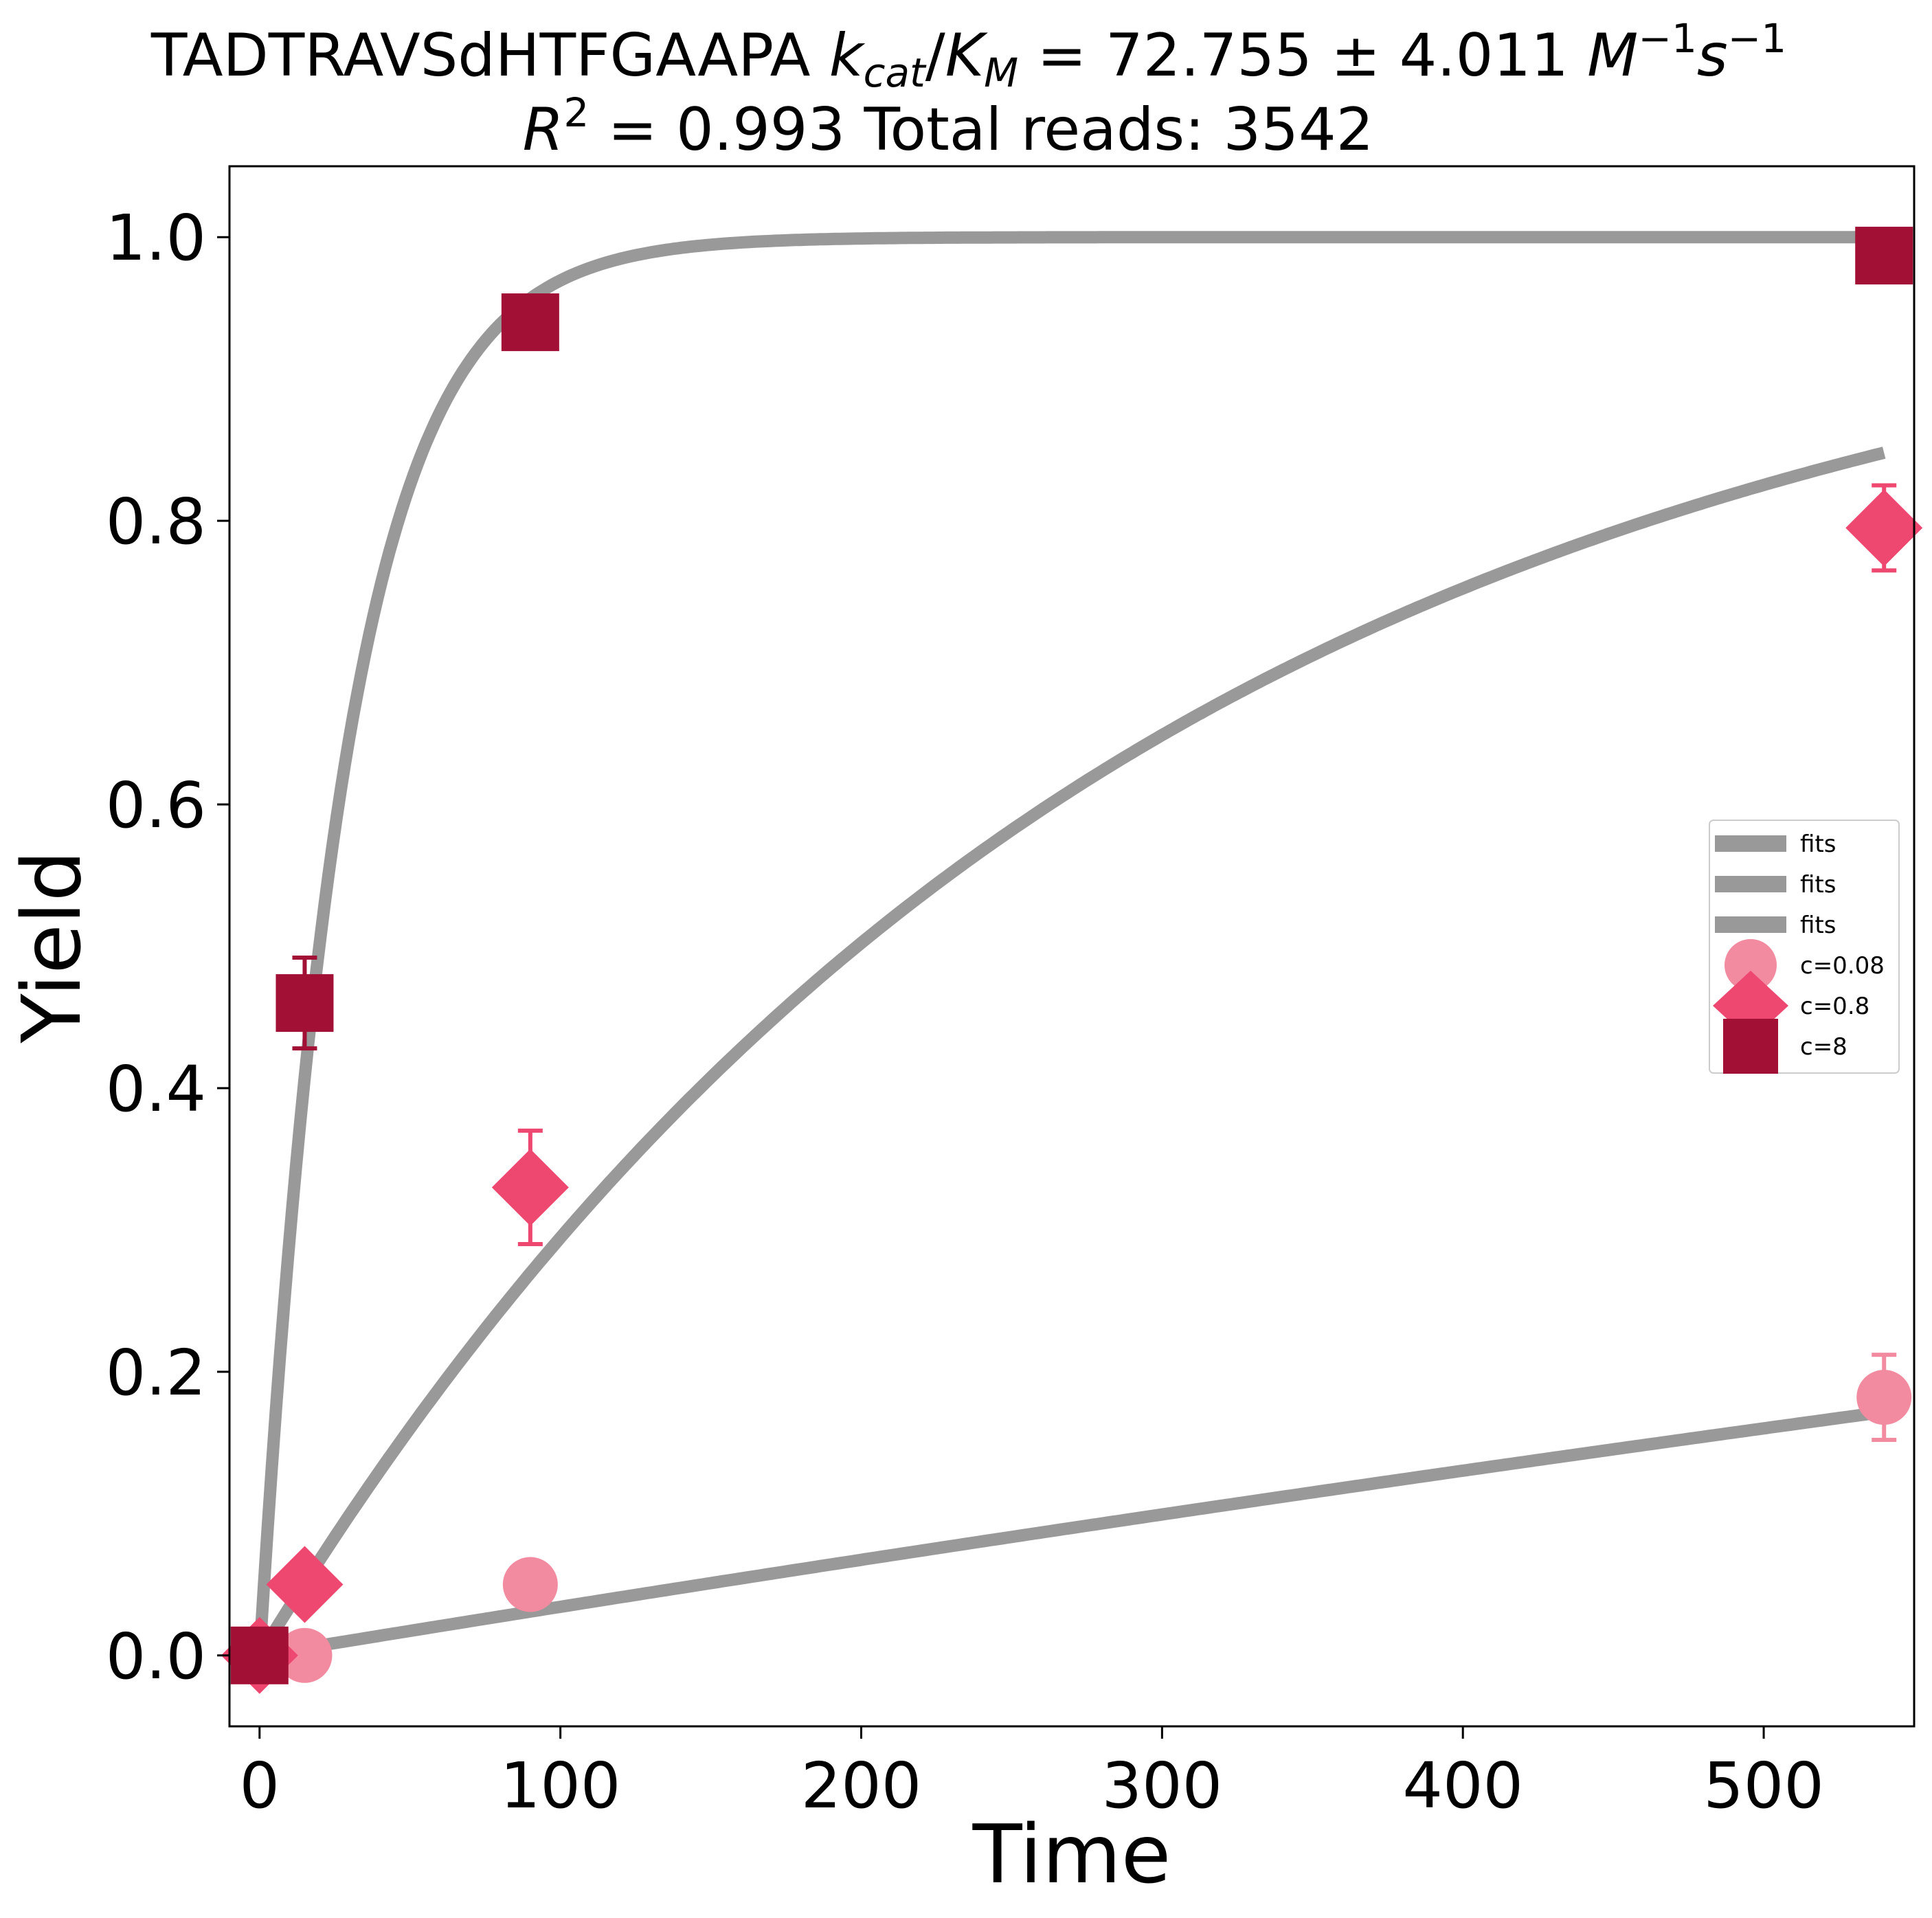  I want to click on x-axis-title: Time, so click(1071, 1854).